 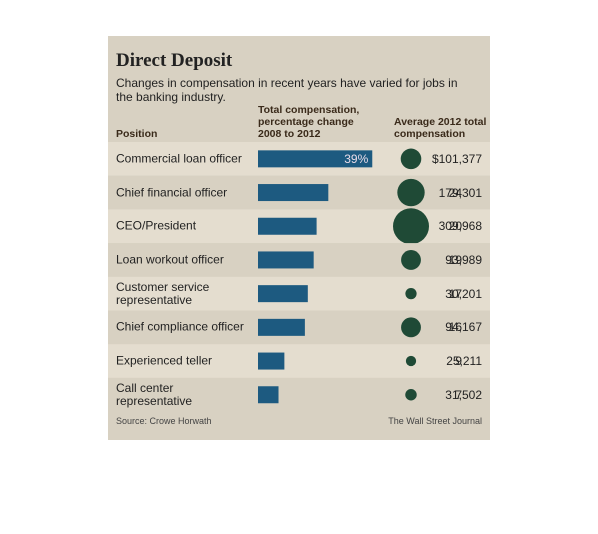 I want to click on value-label: 94,167, so click(x=463, y=327).